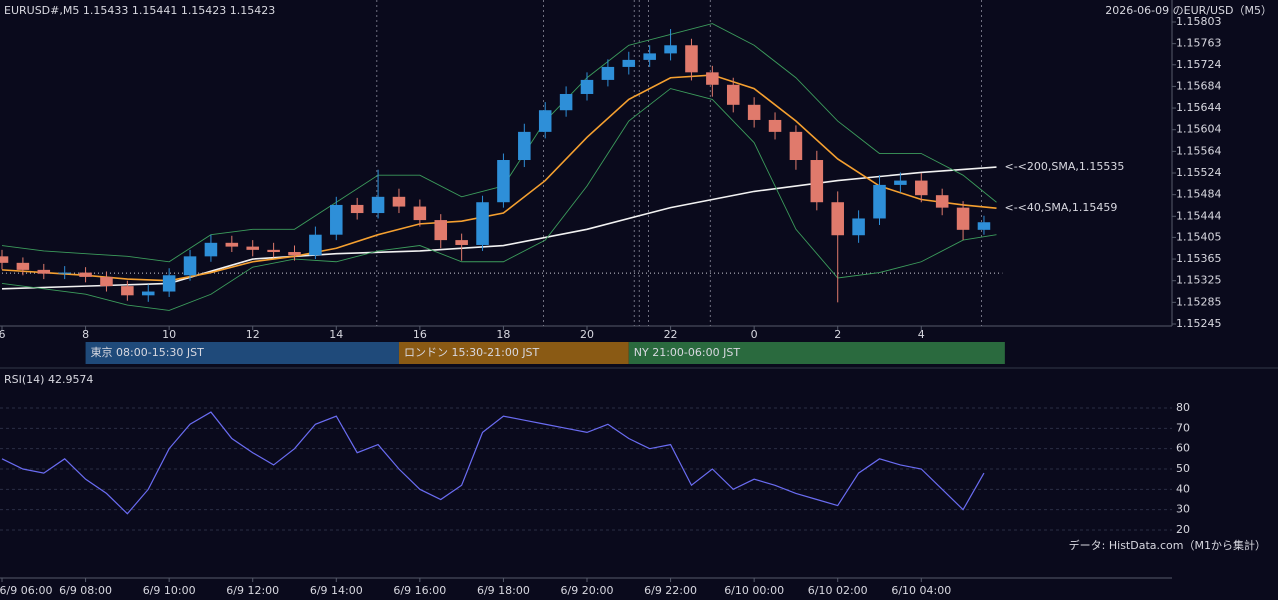 This screenshot has width=1278, height=600. Describe the element at coordinates (1199, 85) in the screenshot. I see `y-tick-label: 1.15684` at that location.